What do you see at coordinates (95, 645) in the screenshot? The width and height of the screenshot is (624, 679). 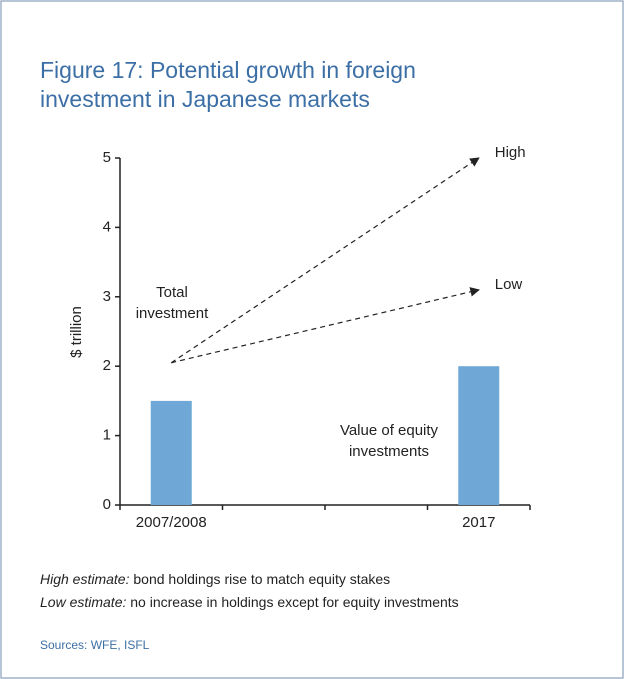 I see `source: Sources: WFE, ISFL` at bounding box center [95, 645].